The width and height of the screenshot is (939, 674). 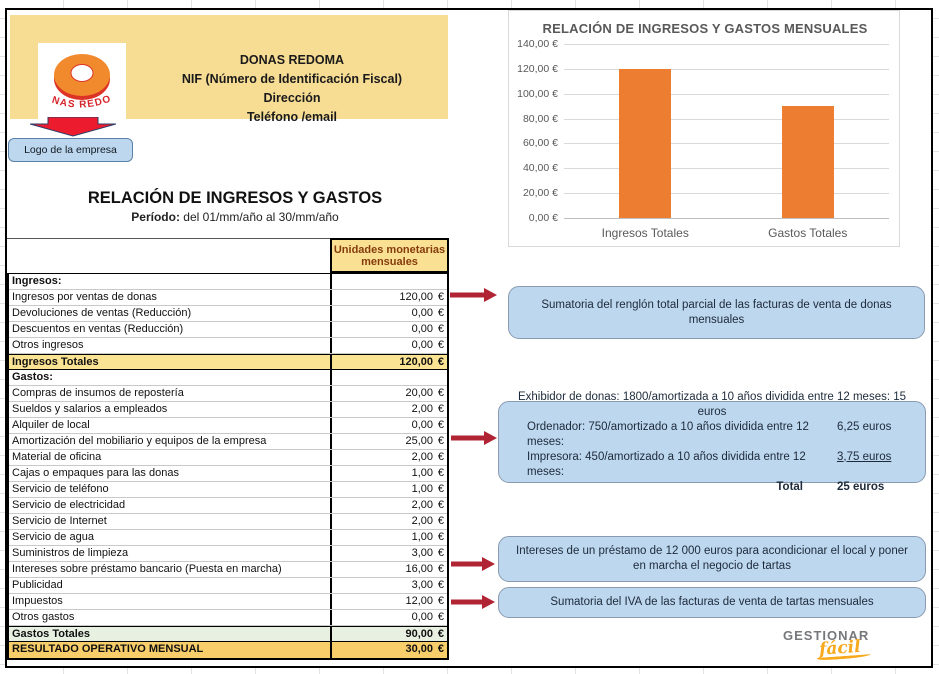 What do you see at coordinates (168, 238) in the screenshot?
I see `table-top-border` at bounding box center [168, 238].